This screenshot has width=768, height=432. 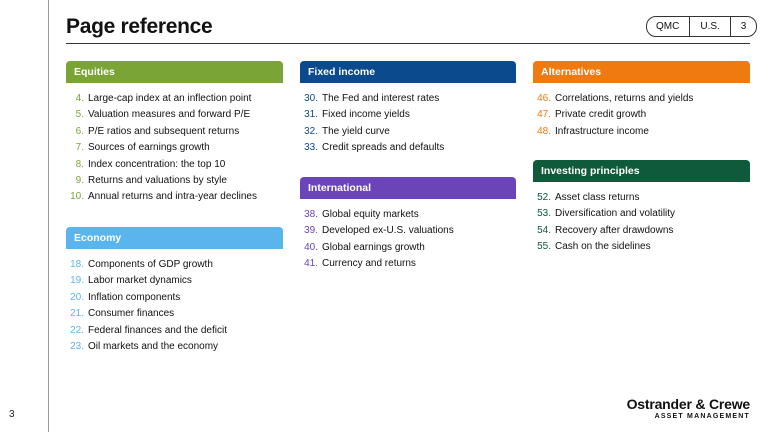 What do you see at coordinates (614, 230) in the screenshot?
I see `item-label: Recovery after drawdowns` at bounding box center [614, 230].